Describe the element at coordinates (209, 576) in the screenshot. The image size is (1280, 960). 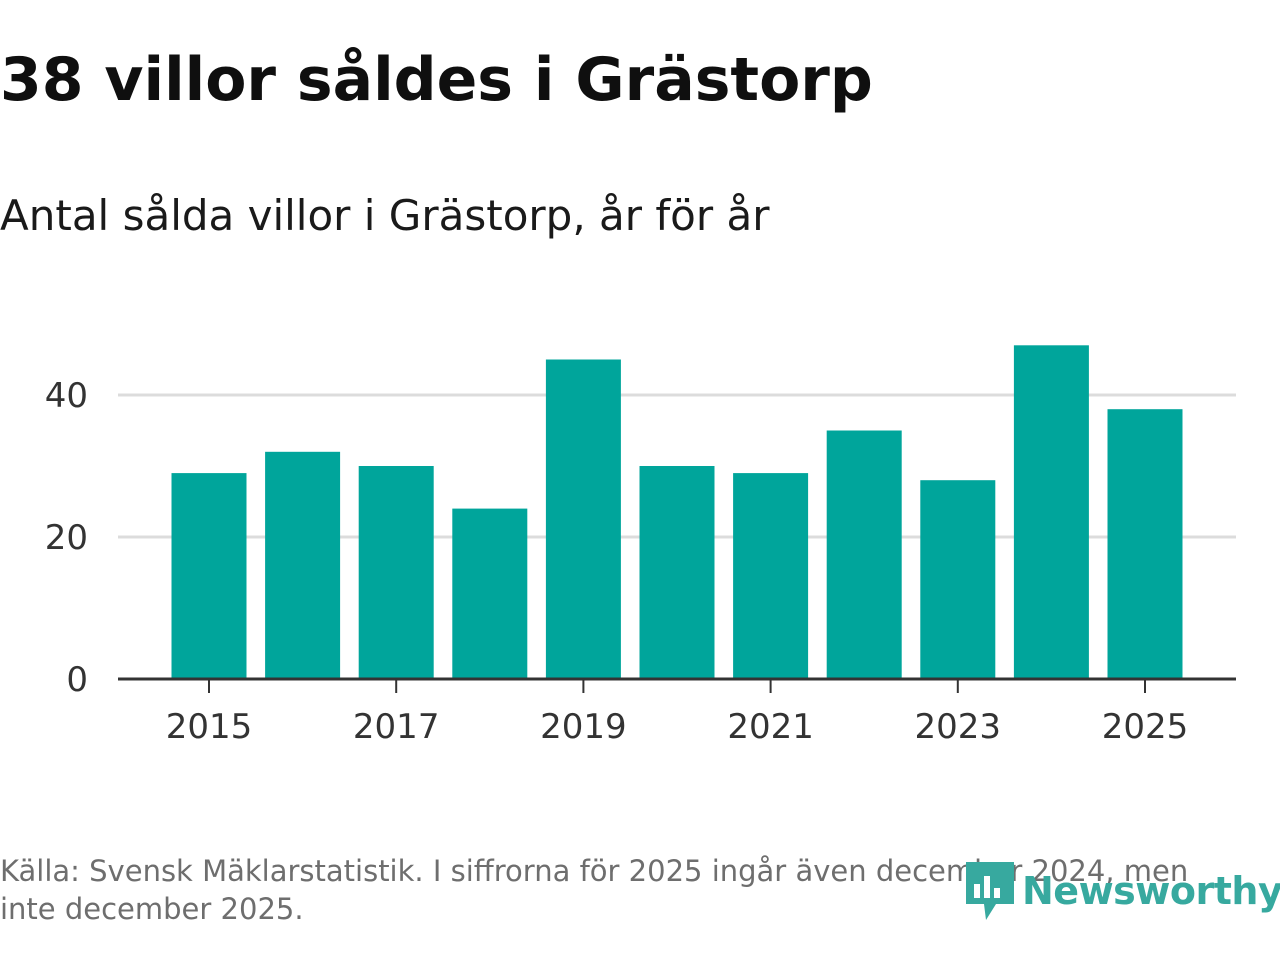
I see `bar-2015` at that location.